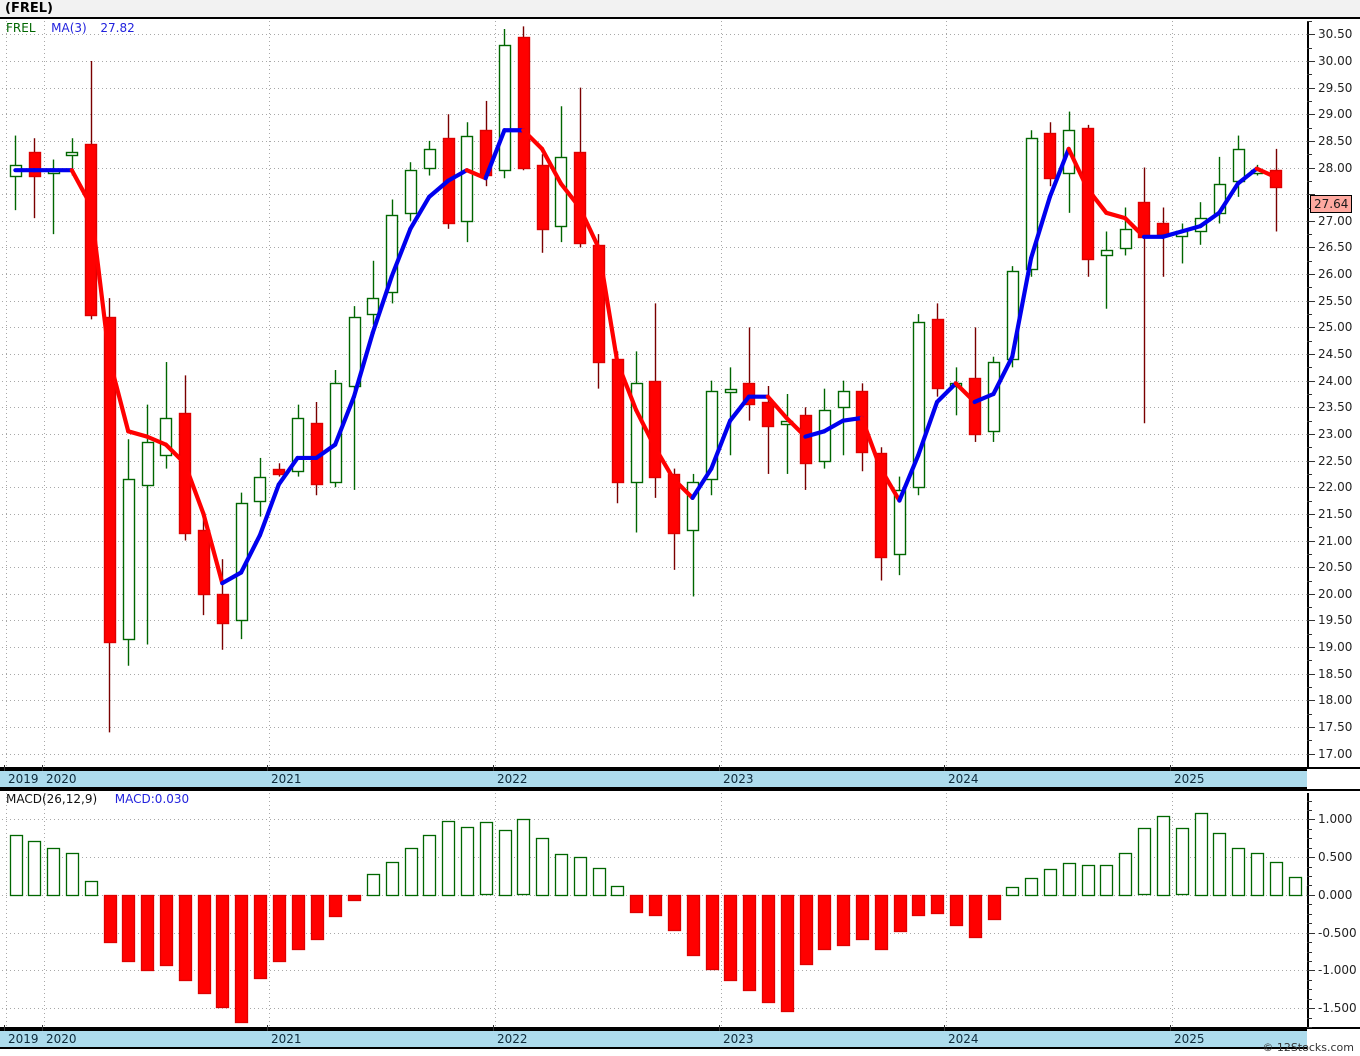 Image resolution: width=1360 pixels, height=1056 pixels. I want to click on price-axis-label: 25.00, so click(1335, 327).